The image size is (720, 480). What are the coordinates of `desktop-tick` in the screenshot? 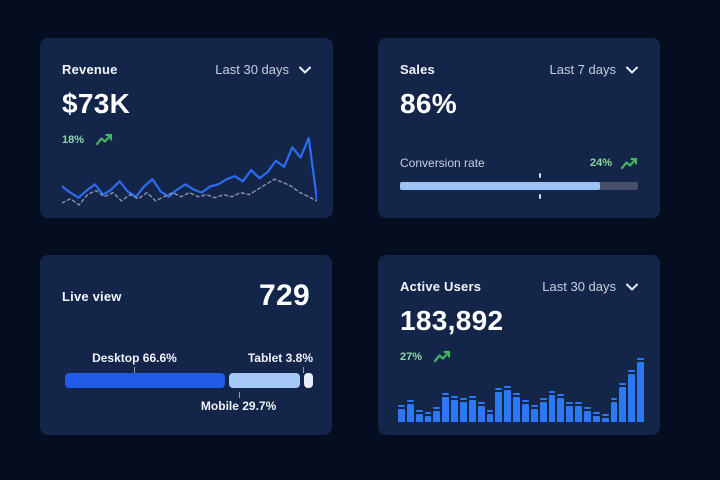 It's located at (135, 370).